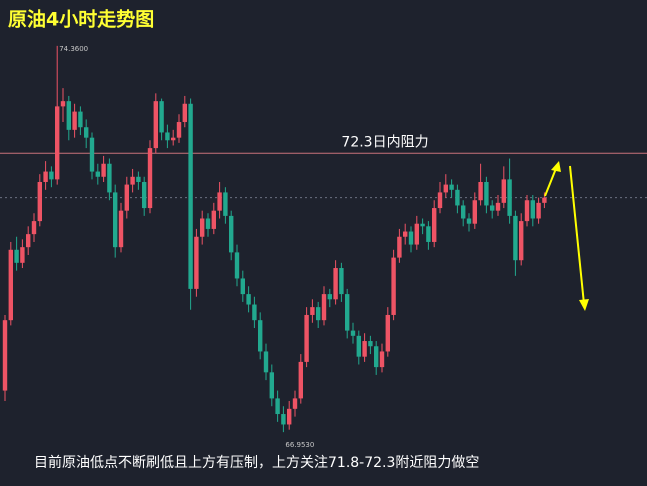 This screenshot has width=647, height=486. I want to click on chart-title: 原油4小时走势图, so click(81, 19).